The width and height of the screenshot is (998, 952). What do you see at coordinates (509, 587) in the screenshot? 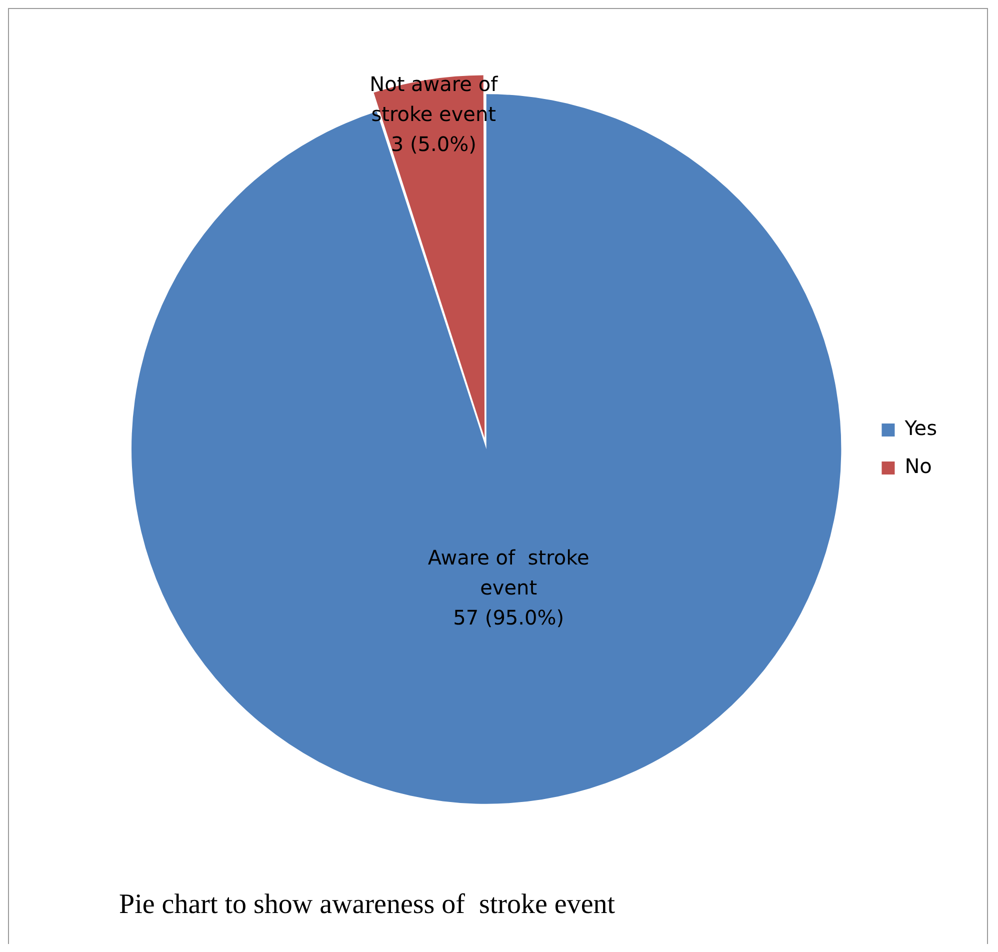
I see `data-label: Aware of stroke event 57 (95.0%)` at bounding box center [509, 587].